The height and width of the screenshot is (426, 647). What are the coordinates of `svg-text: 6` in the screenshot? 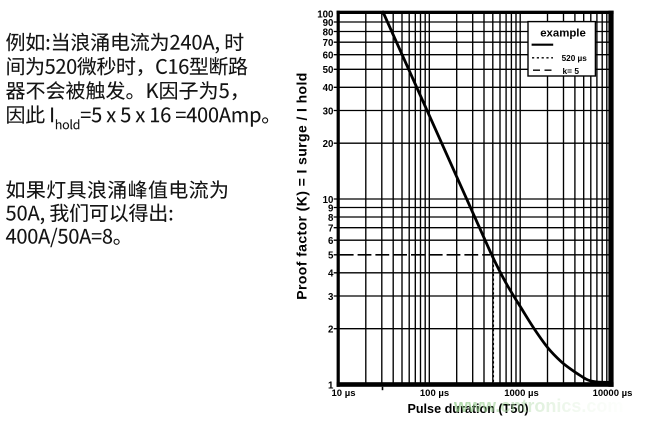 It's located at (331, 241).